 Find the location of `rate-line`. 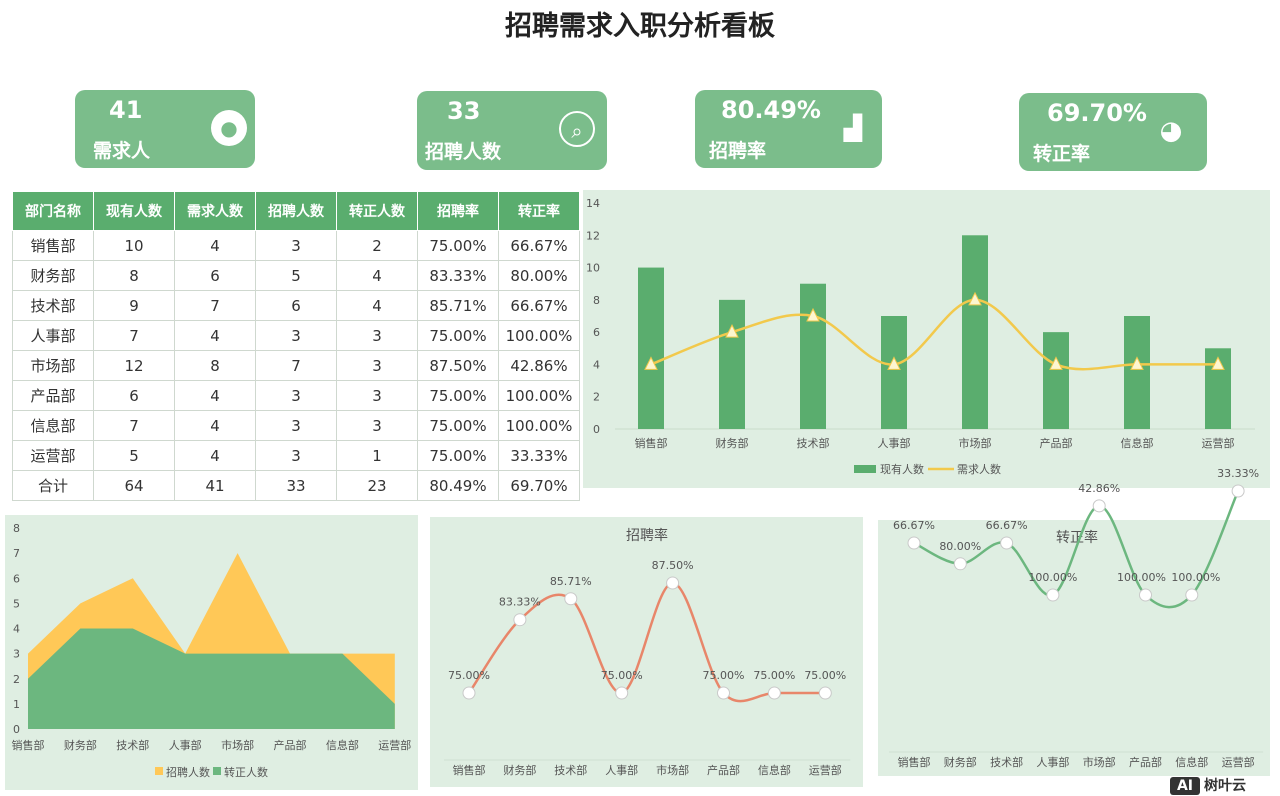

rate-line is located at coordinates (646, 642).